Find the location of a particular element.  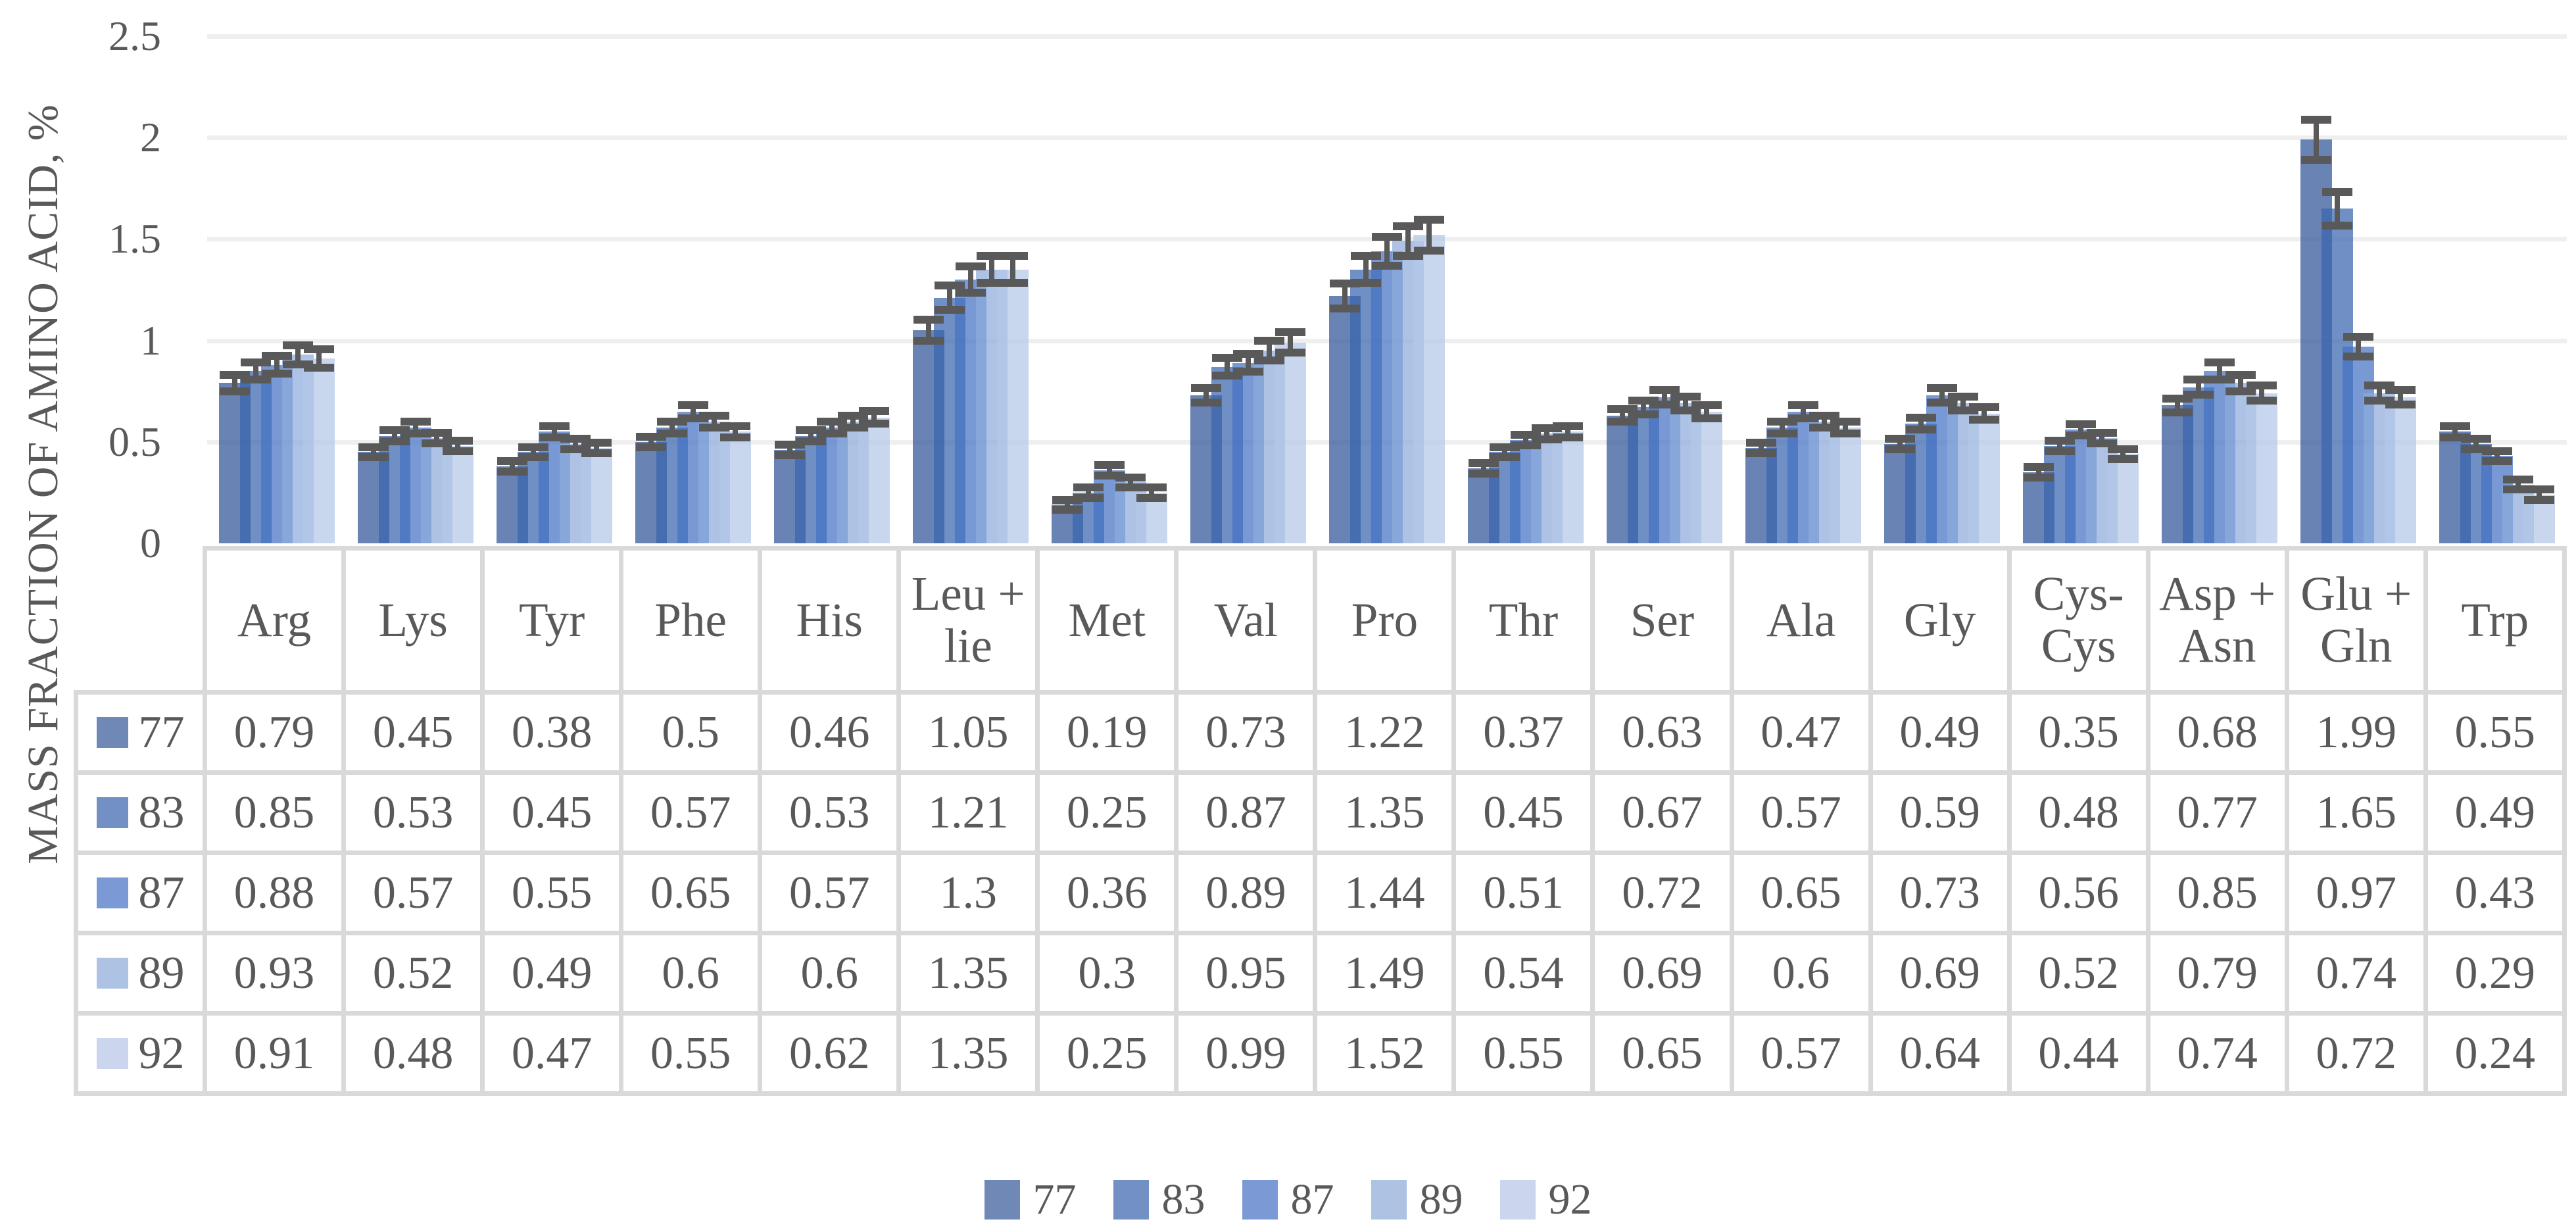

value-cell-83-Gly: 0.59 is located at coordinates (1940, 813).